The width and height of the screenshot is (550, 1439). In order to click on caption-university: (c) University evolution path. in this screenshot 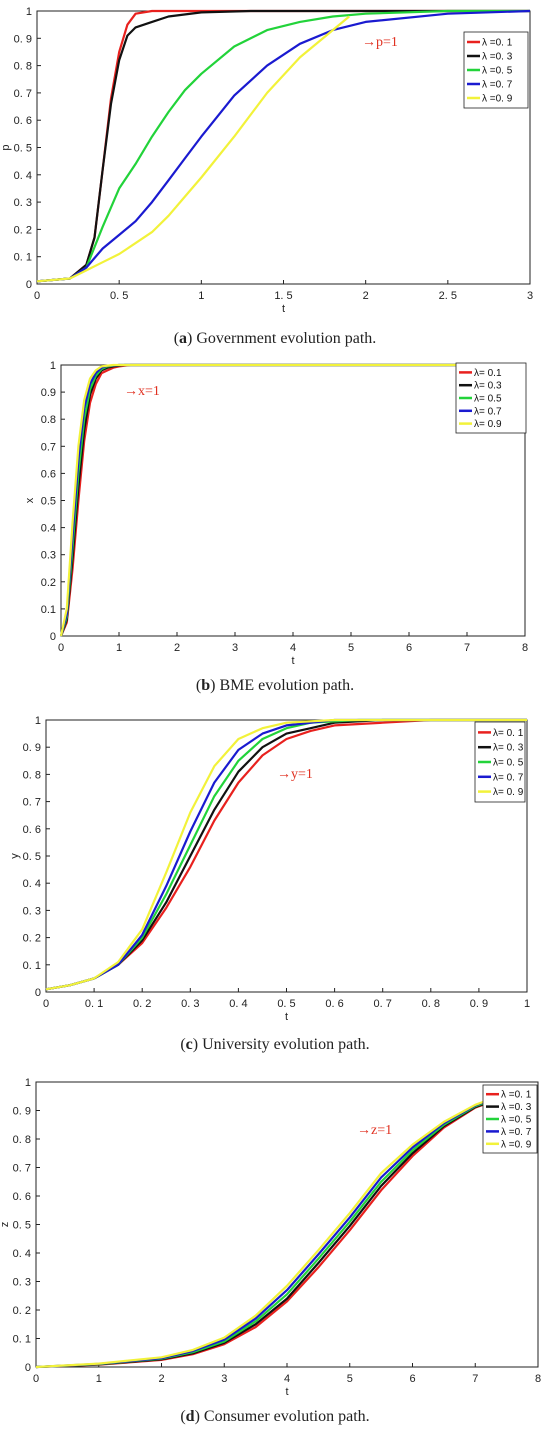, I will do `click(275, 1044)`.